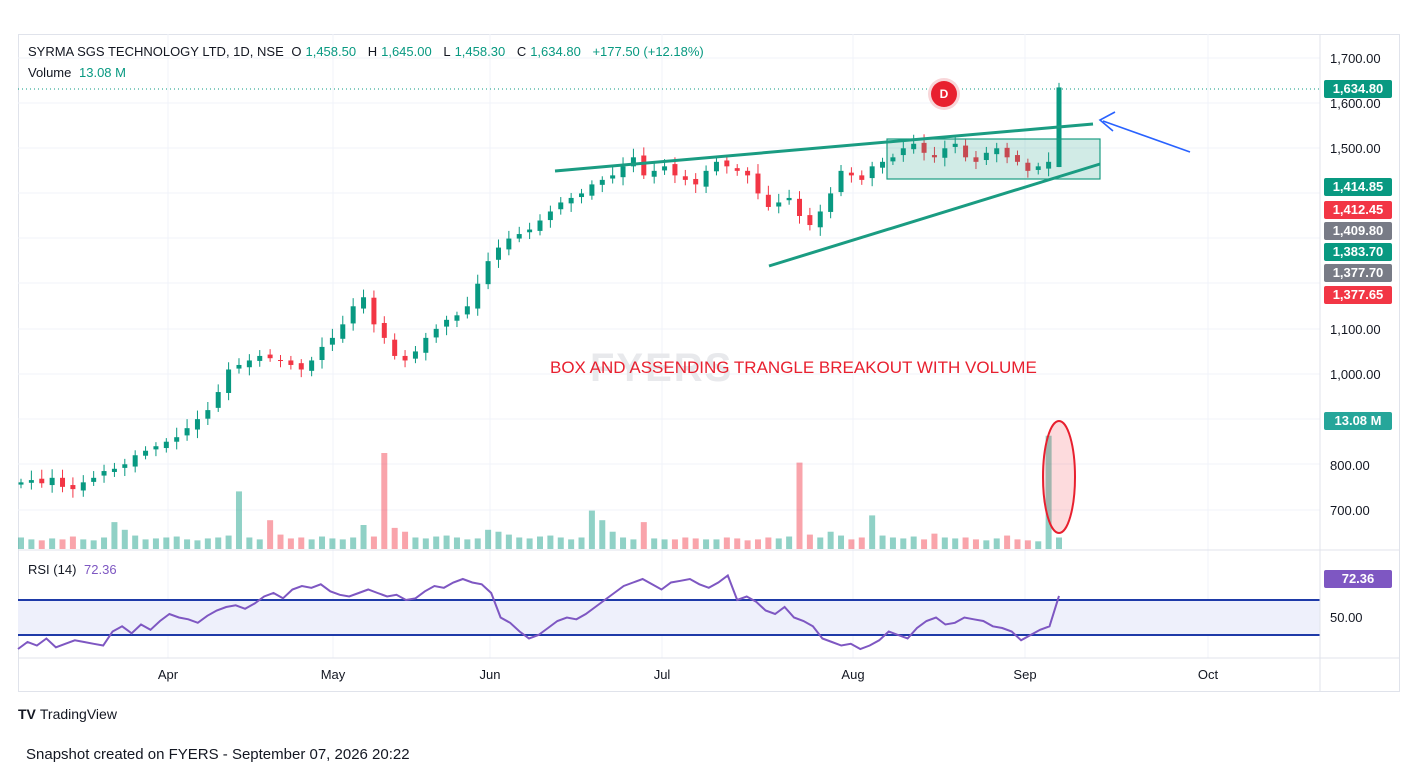 The width and height of the screenshot is (1419, 776). What do you see at coordinates (52, 569) in the screenshot?
I see `rsi-label: RSI (14)` at bounding box center [52, 569].